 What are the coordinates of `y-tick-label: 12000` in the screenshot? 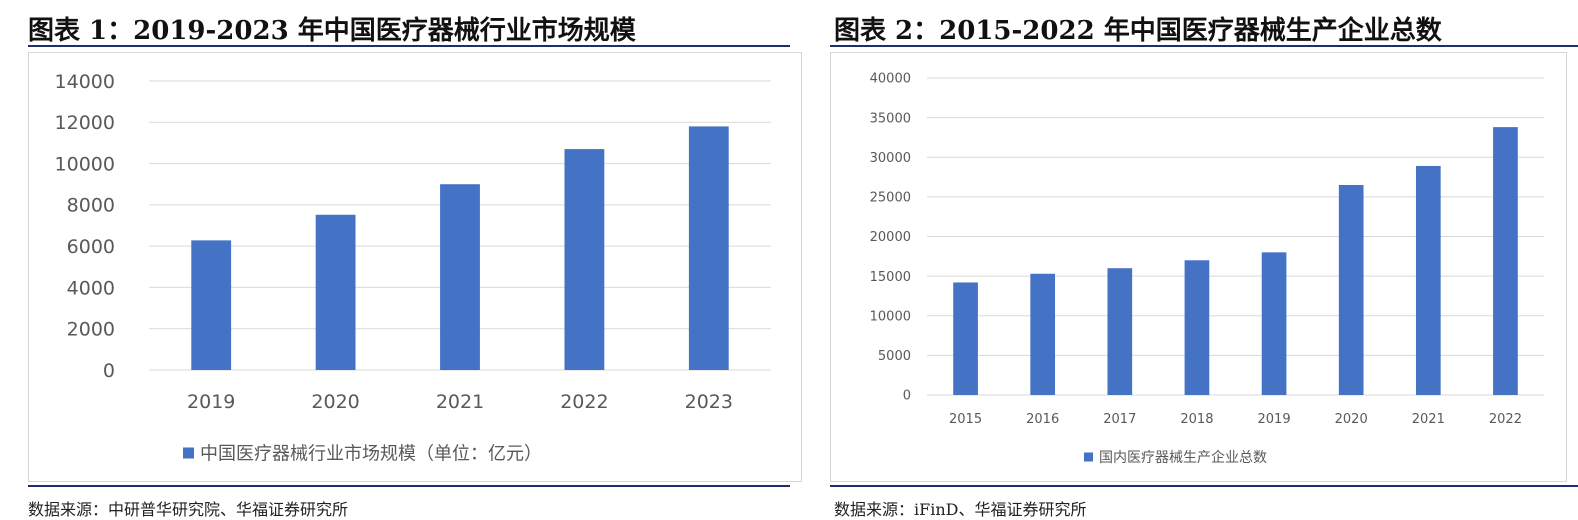 It's located at (85, 123).